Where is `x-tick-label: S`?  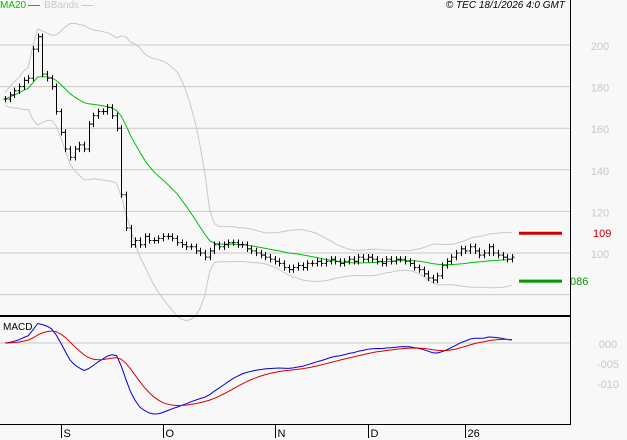
x-tick-label: S is located at coordinates (67, 434).